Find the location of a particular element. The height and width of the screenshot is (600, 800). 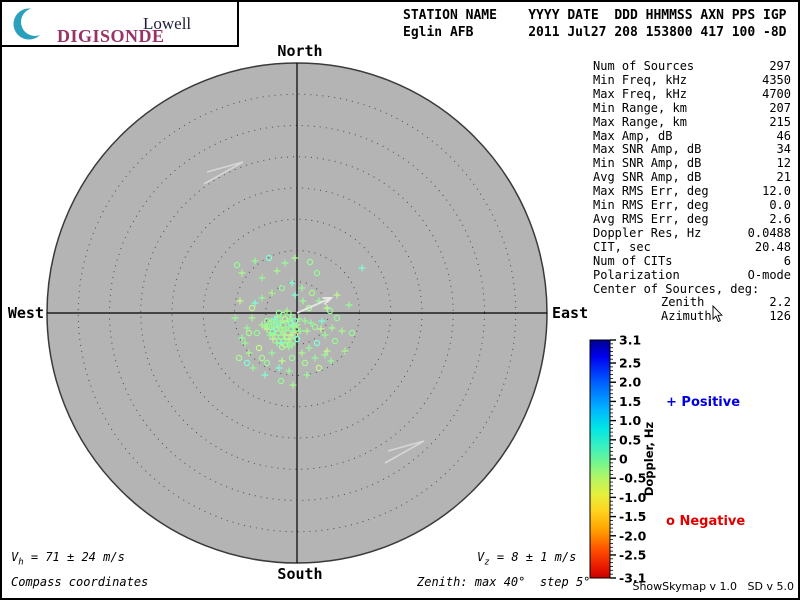

colorbar-label: -1.0 is located at coordinates (633, 497).